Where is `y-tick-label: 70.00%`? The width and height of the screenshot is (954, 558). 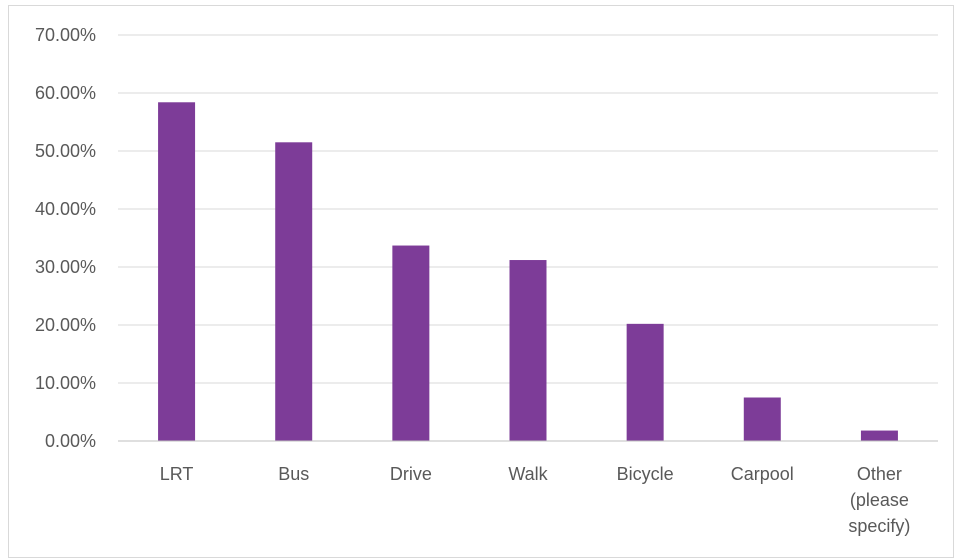 y-tick-label: 70.00% is located at coordinates (65, 35).